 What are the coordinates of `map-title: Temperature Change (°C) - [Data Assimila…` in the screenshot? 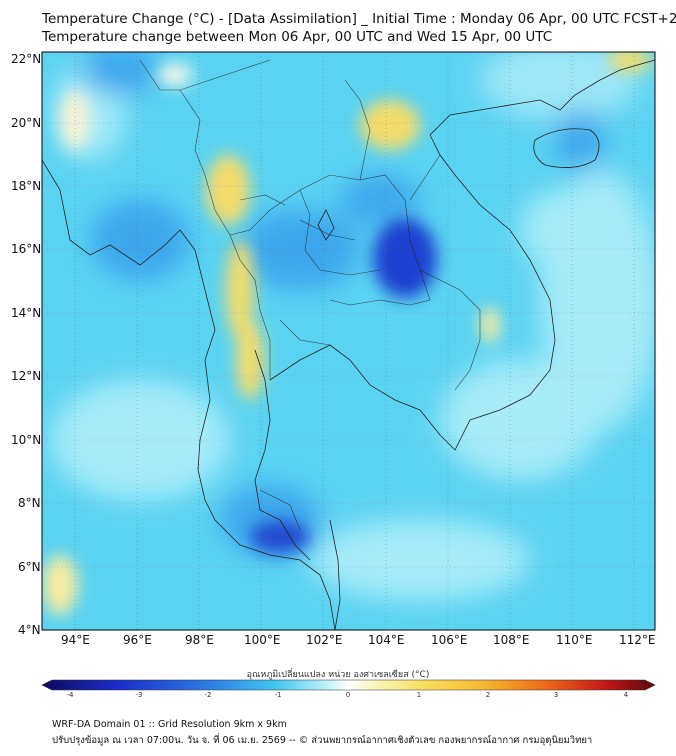 It's located at (359, 19).